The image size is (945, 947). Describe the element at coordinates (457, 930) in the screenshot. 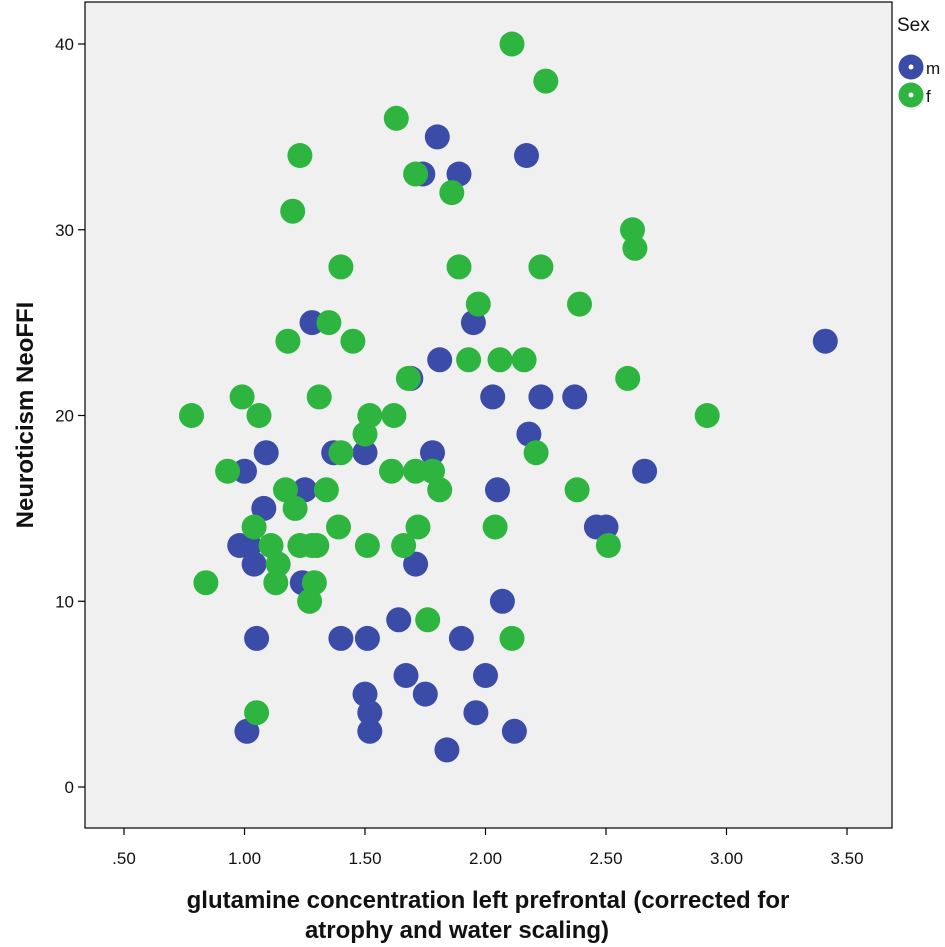

I see `x-axis-title-line-2: atrophy and water scaling)` at that location.